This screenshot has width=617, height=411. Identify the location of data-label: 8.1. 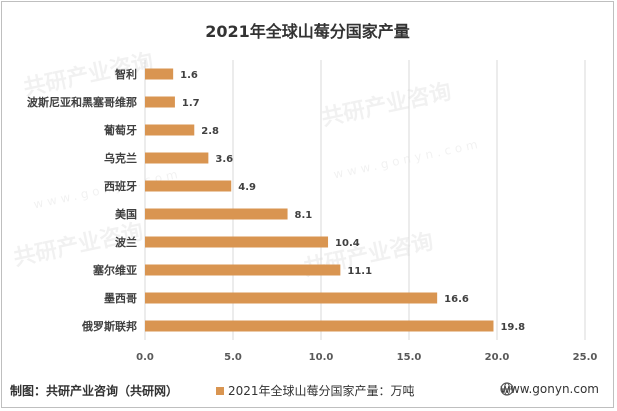
(304, 215).